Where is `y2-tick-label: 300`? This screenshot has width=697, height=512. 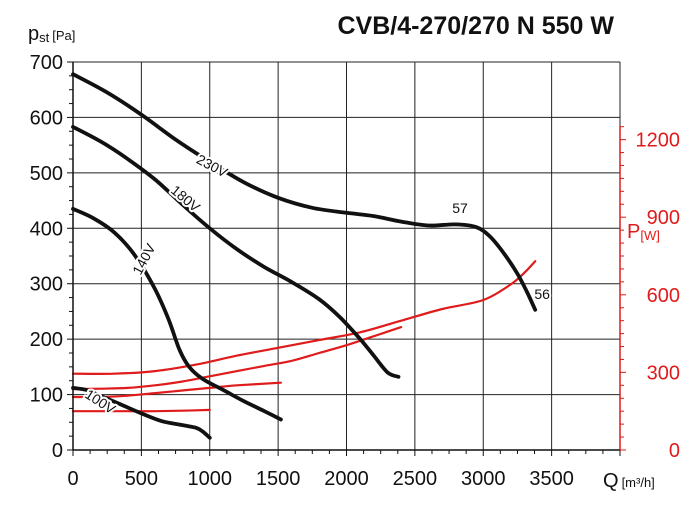
y2-tick-label: 300 is located at coordinates (663, 373).